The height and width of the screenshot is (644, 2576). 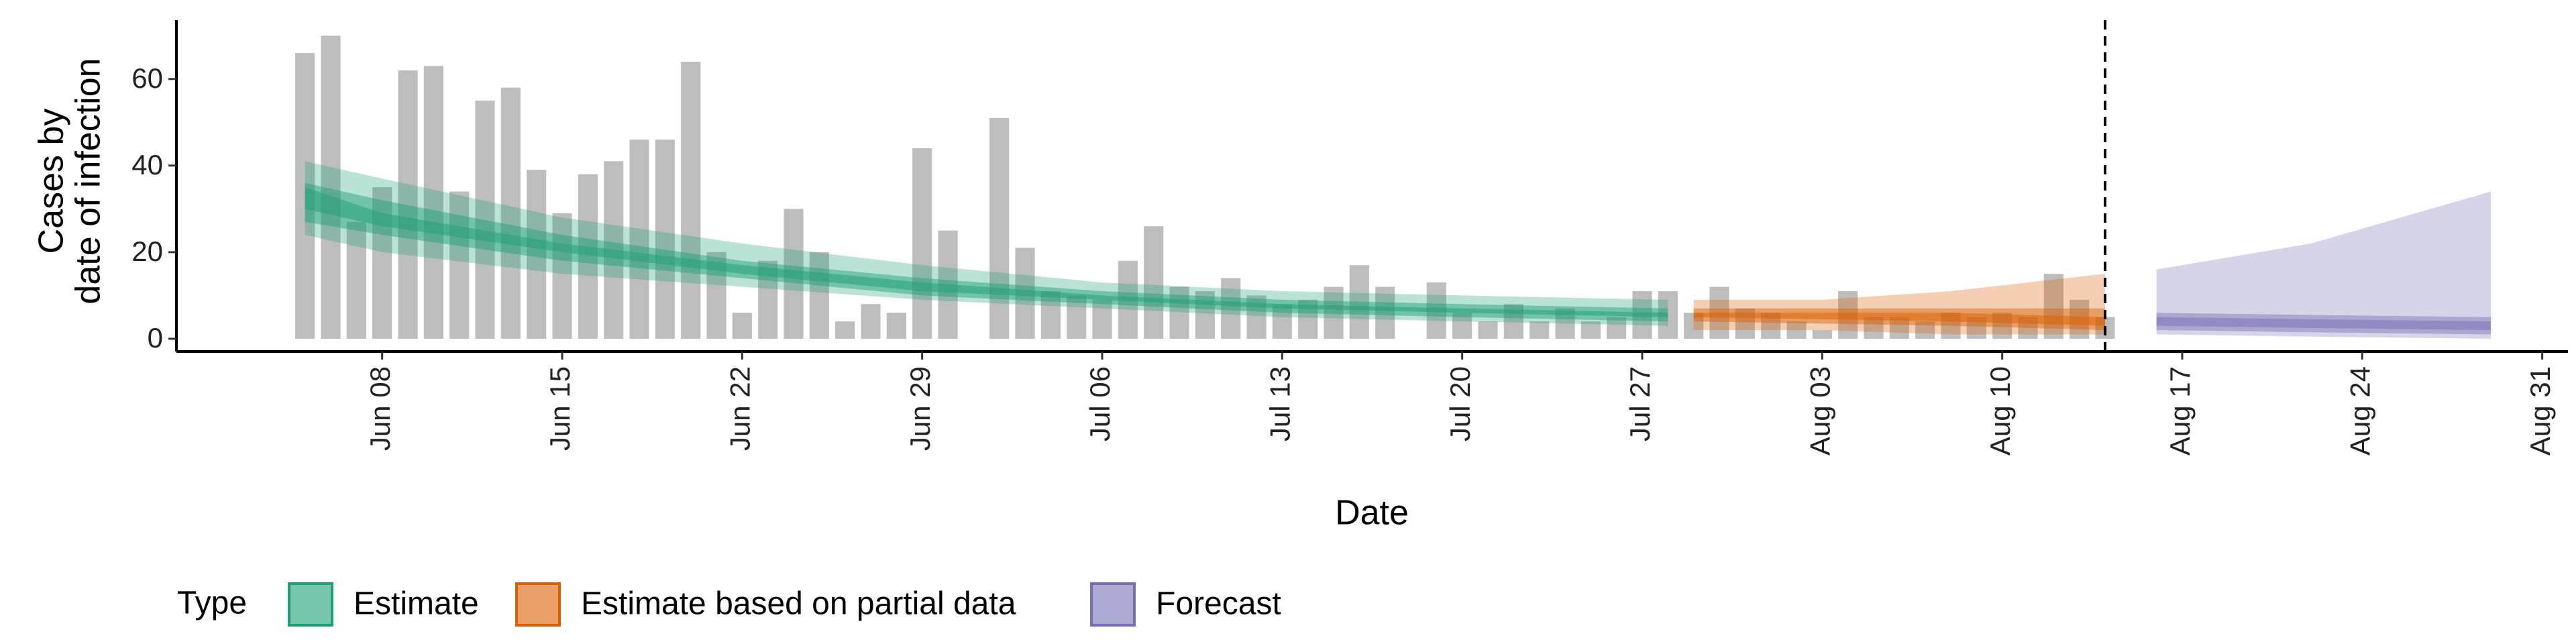 I want to click on x-tick-label: Aug 24, so click(x=2359, y=410).